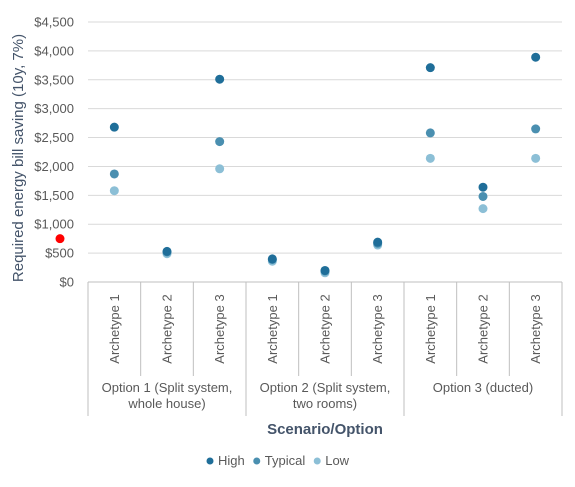  Describe the element at coordinates (54, 166) in the screenshot. I see `y-tick-label: $2,000` at that location.